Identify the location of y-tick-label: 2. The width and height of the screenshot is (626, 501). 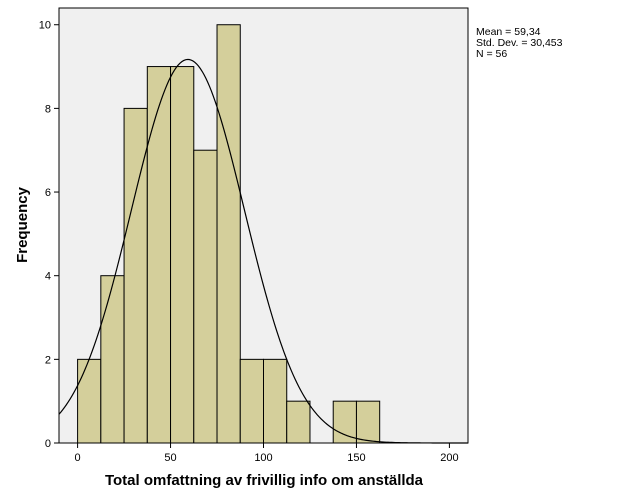
(48, 360).